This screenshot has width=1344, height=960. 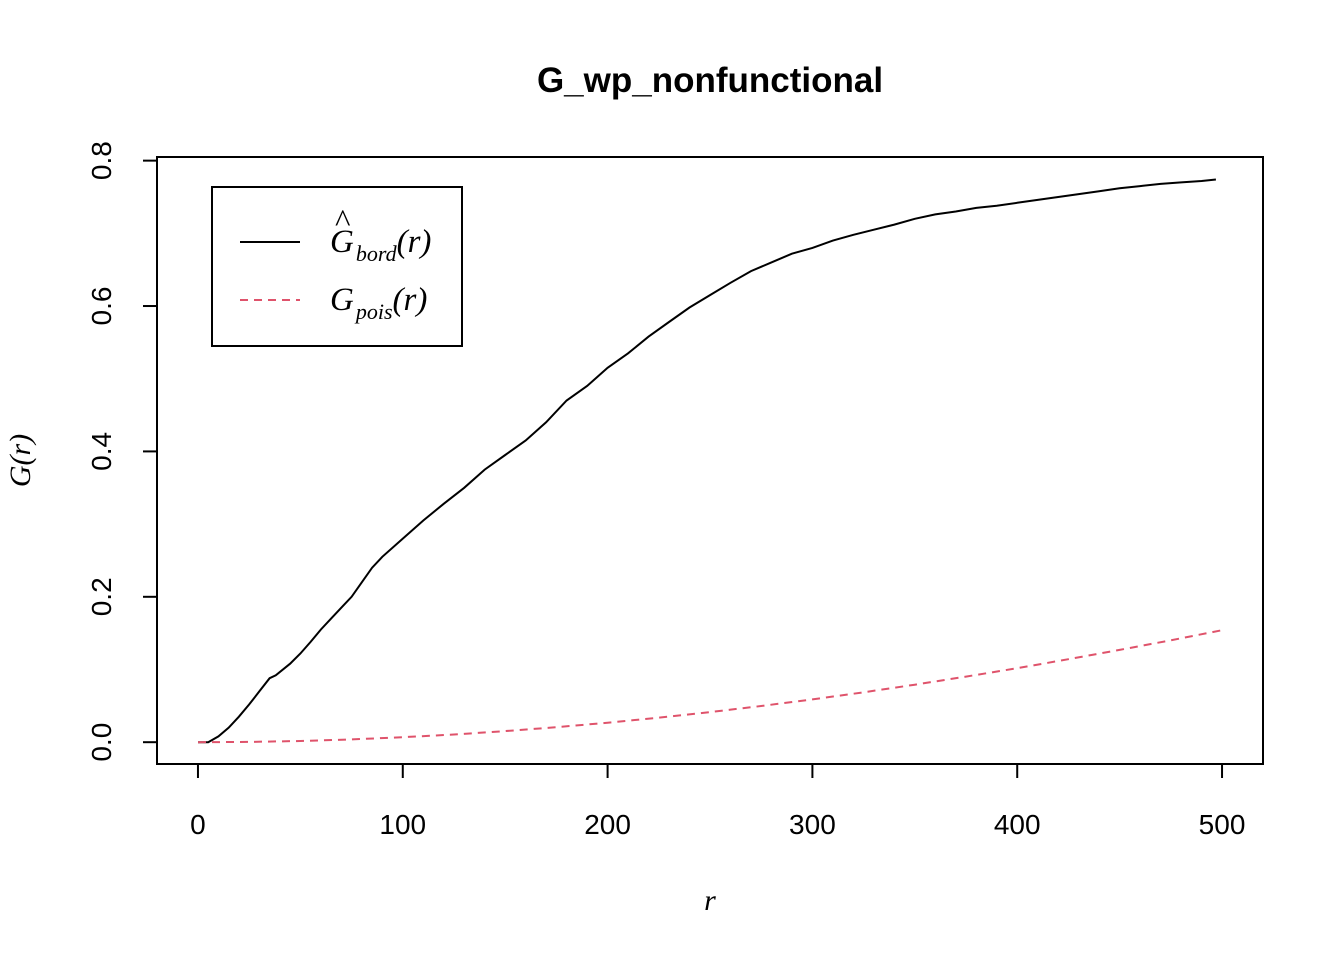 What do you see at coordinates (710, 900) in the screenshot?
I see `x-axis-label: r` at bounding box center [710, 900].